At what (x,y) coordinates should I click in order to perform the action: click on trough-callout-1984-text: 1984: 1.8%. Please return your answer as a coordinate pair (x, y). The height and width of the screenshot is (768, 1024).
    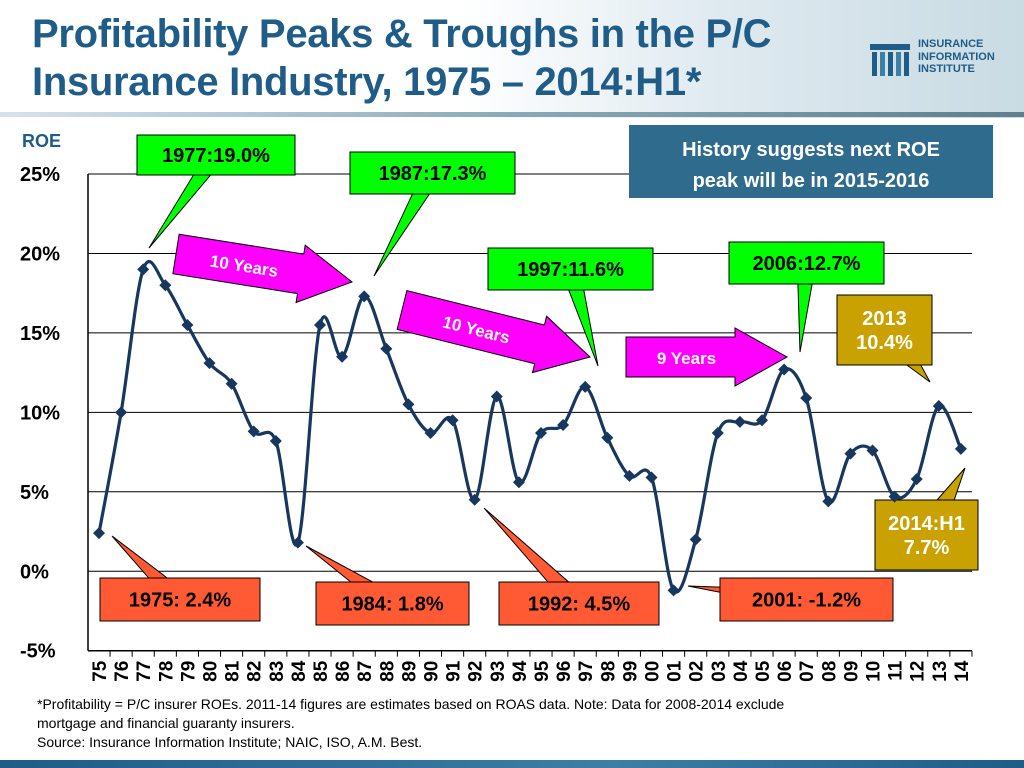
    Looking at the image, I should click on (392, 605).